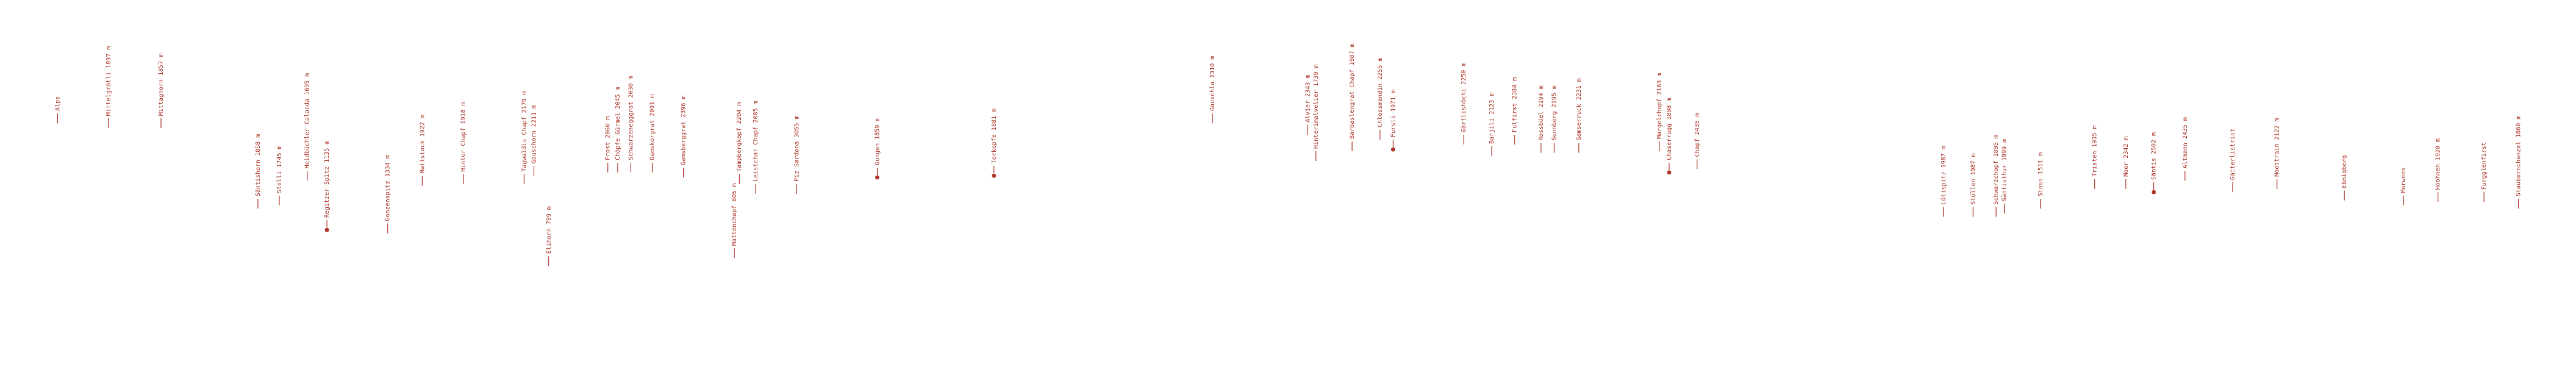  Describe the element at coordinates (608, 138) in the screenshot. I see `peak-label: Frost 2066 m` at that location.